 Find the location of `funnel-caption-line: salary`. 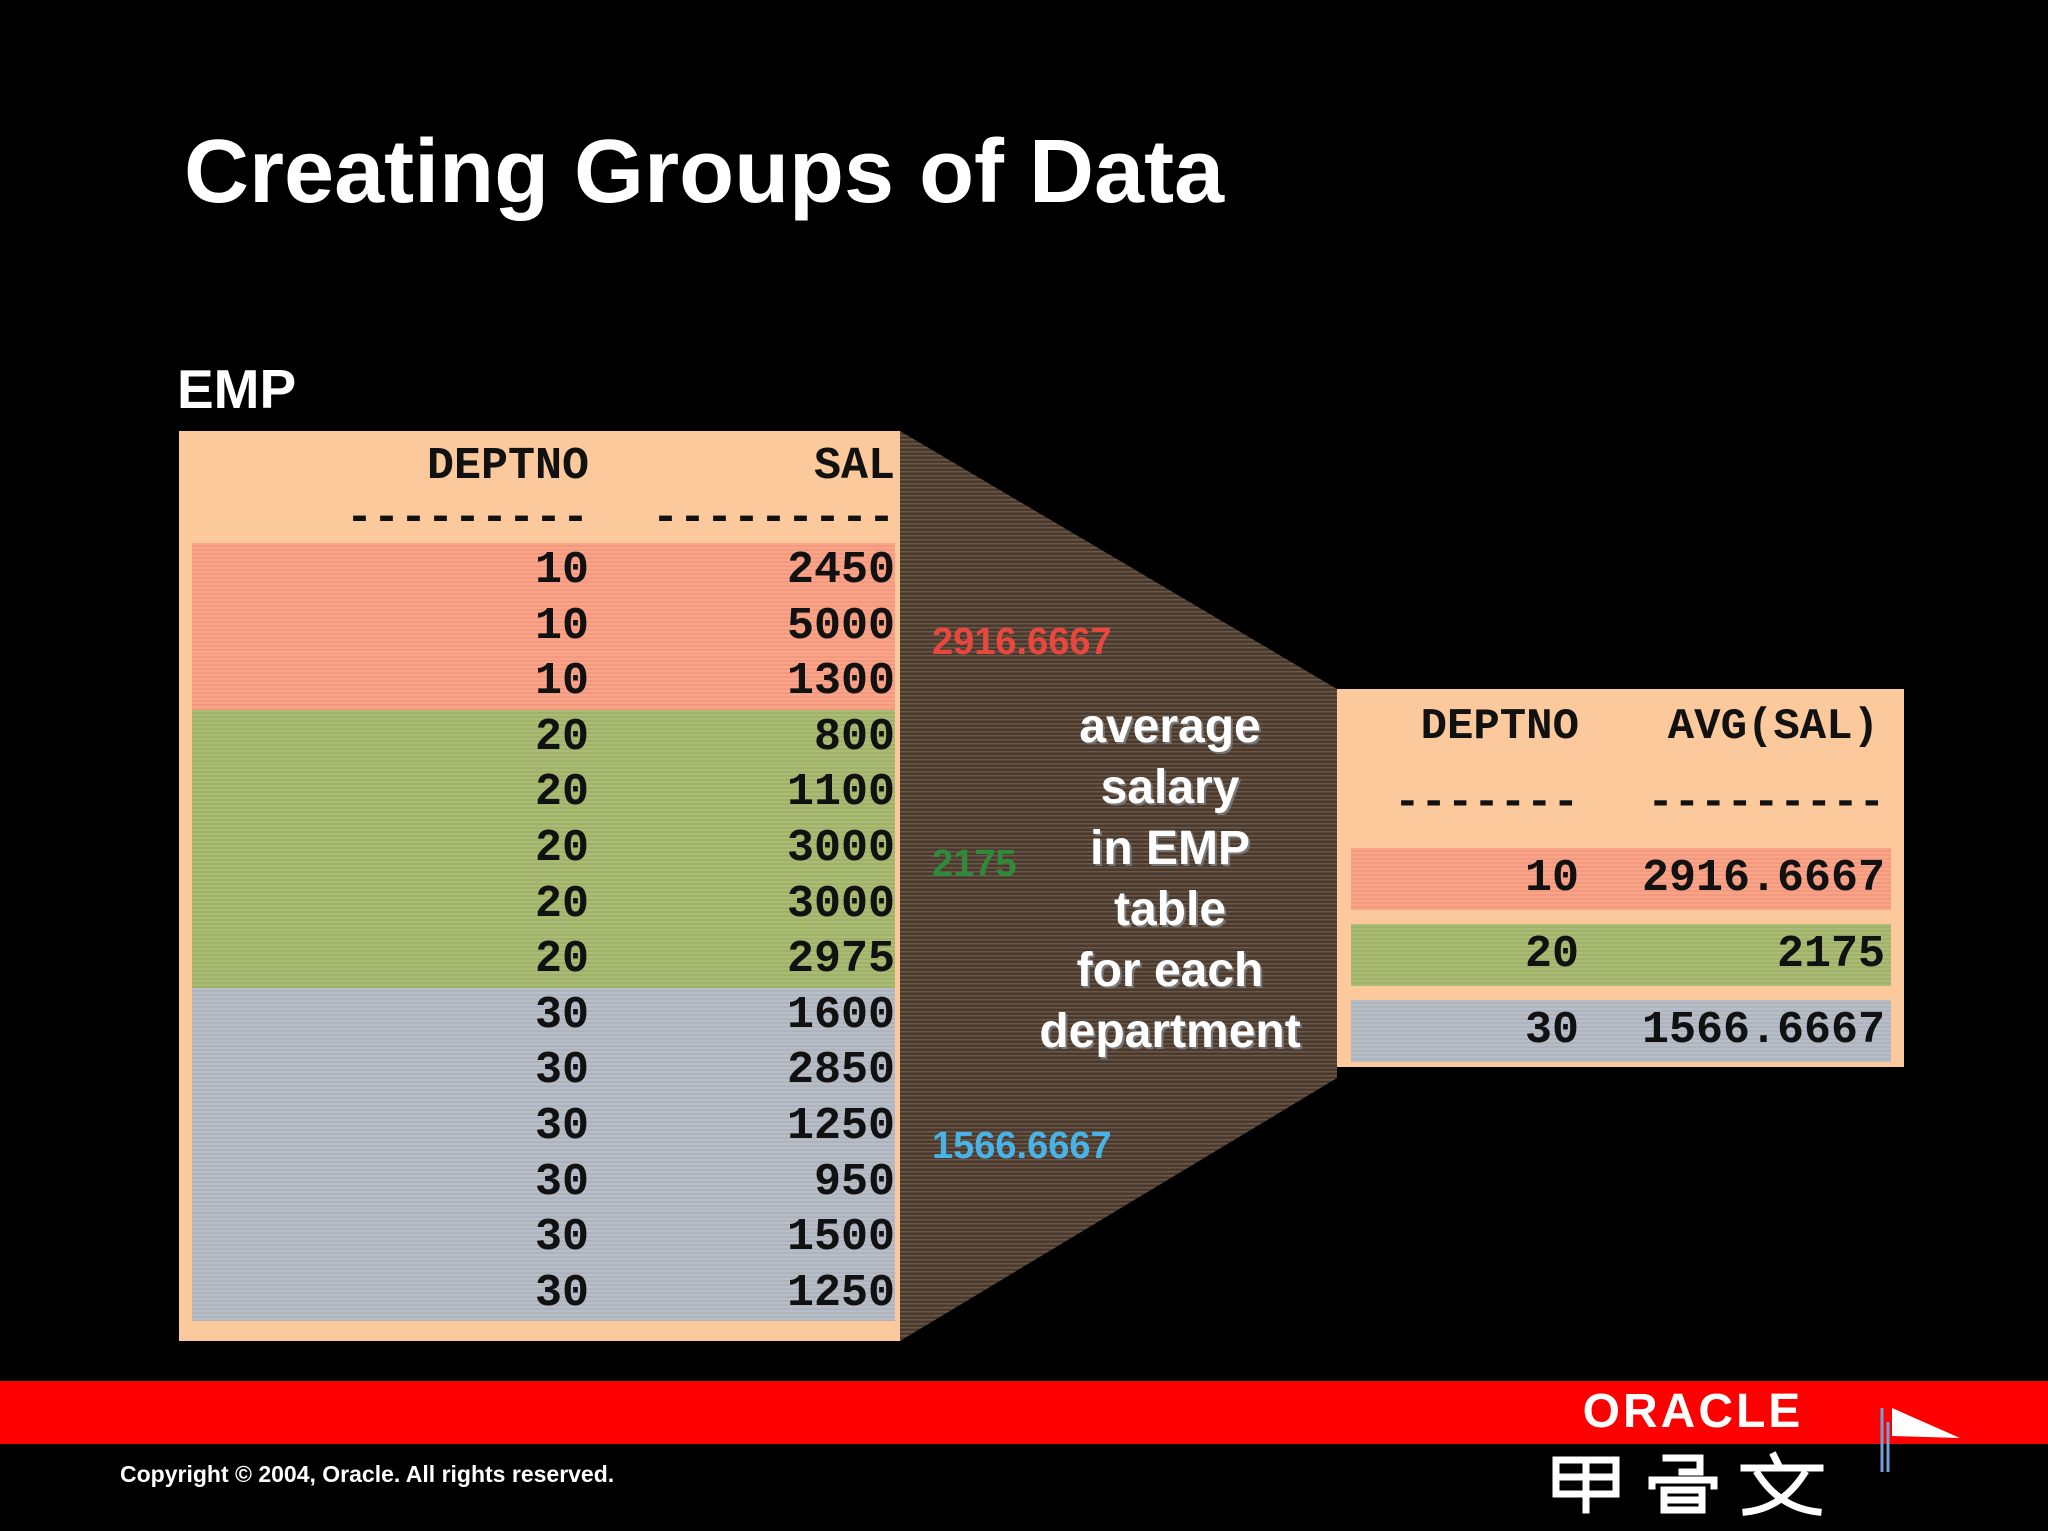

funnel-caption-line: salary is located at coordinates (1170, 787).